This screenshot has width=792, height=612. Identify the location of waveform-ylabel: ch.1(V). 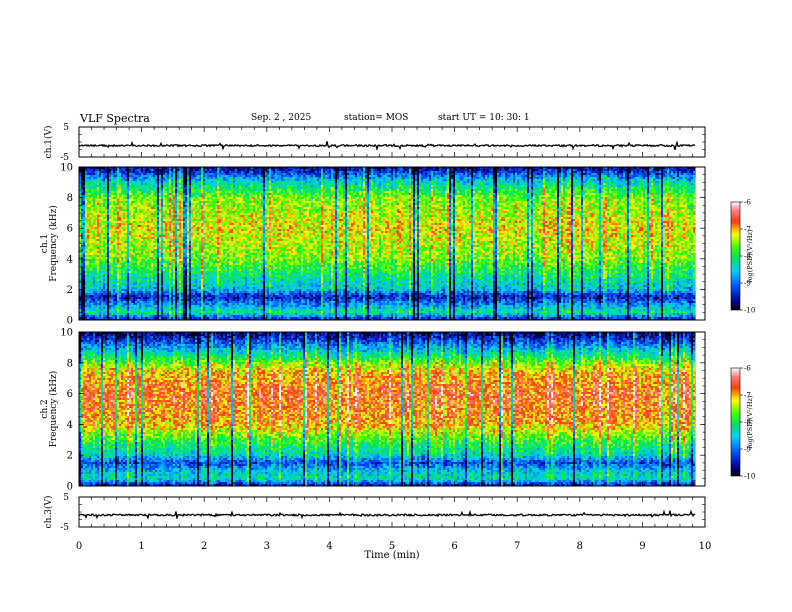
(48, 142).